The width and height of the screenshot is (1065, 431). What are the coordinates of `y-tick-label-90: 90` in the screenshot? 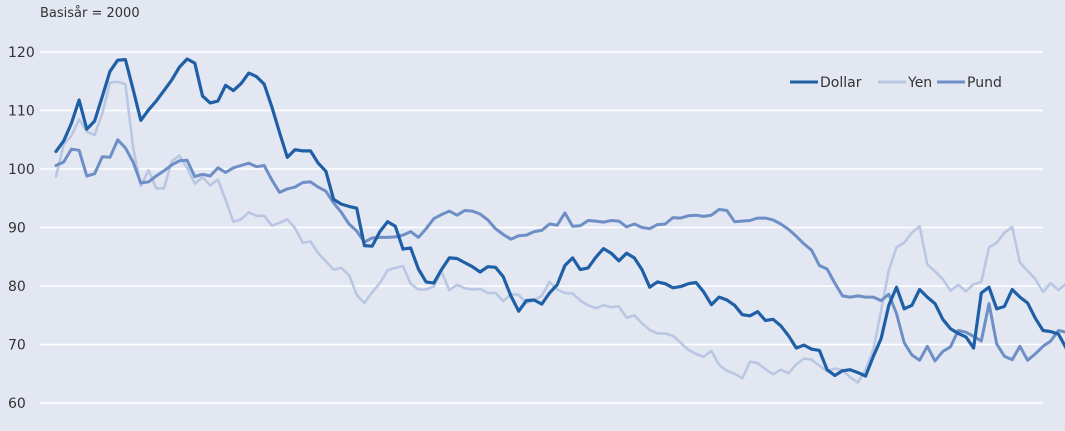 It's located at (17, 229).